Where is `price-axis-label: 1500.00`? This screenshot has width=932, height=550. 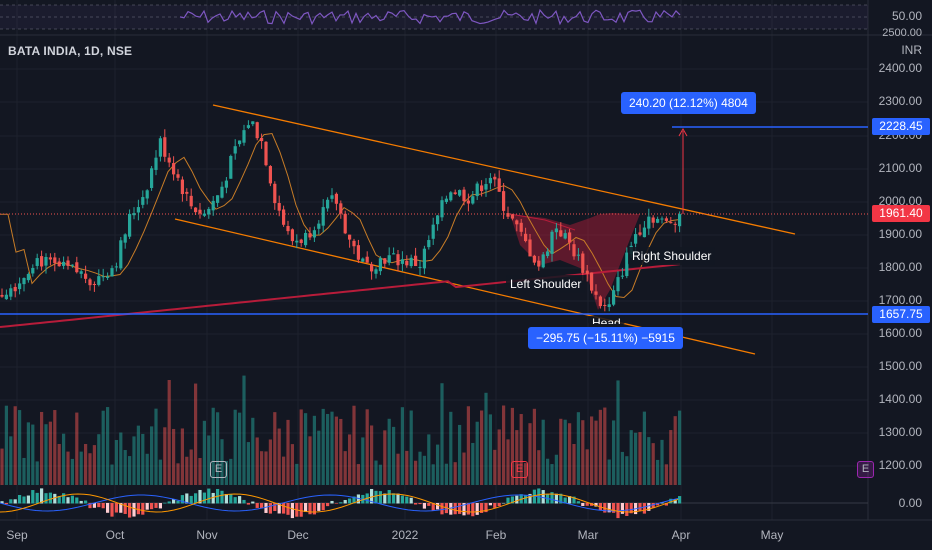
price-axis-label: 1500.00 is located at coordinates (900, 366).